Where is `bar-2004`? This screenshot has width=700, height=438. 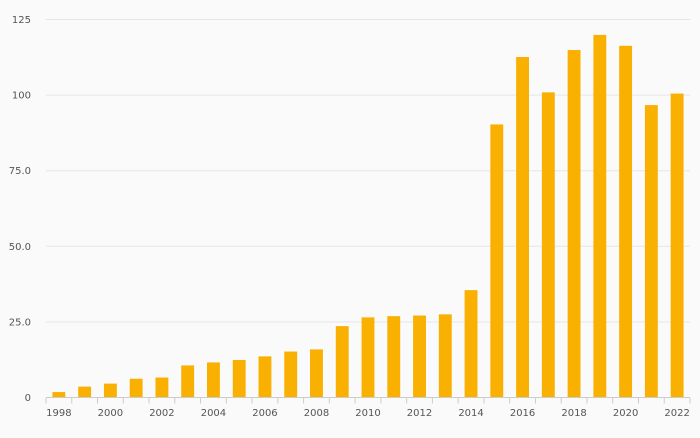
bar-2004 is located at coordinates (213, 380).